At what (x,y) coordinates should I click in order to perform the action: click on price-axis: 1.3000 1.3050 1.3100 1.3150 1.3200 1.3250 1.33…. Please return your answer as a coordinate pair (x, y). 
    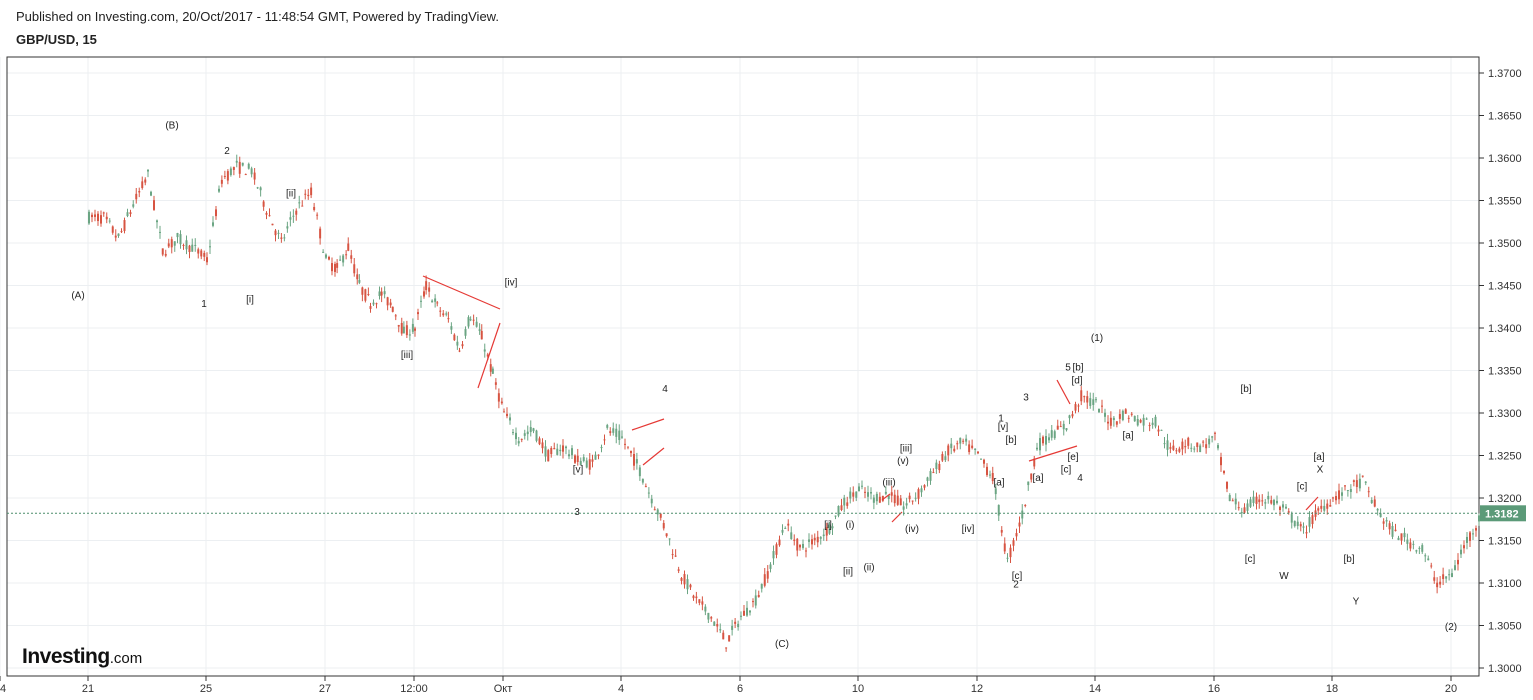
    Looking at the image, I should click on (1500, 371).